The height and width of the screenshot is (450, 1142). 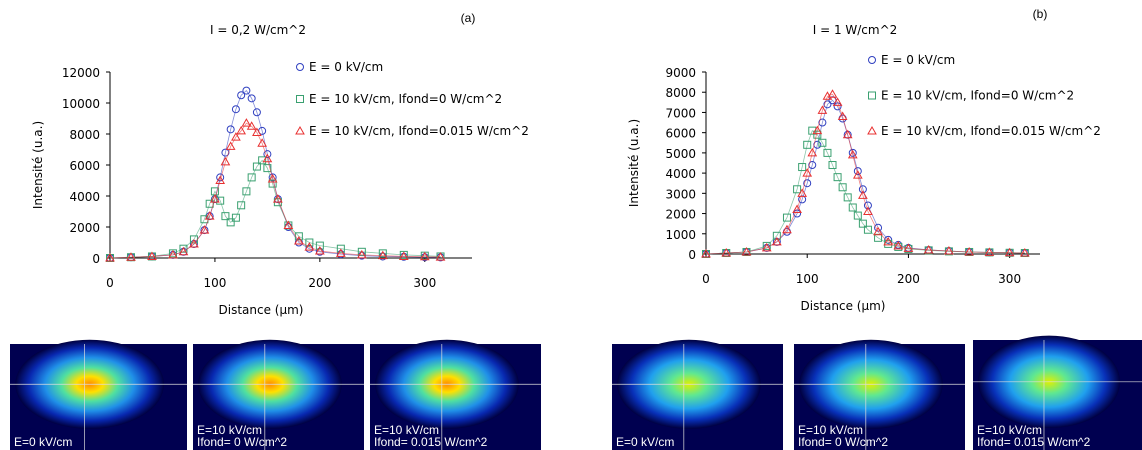 I want to click on image-caption: E=10 kV/cm Ifond= 0 W/cm^2, so click(x=242, y=436).